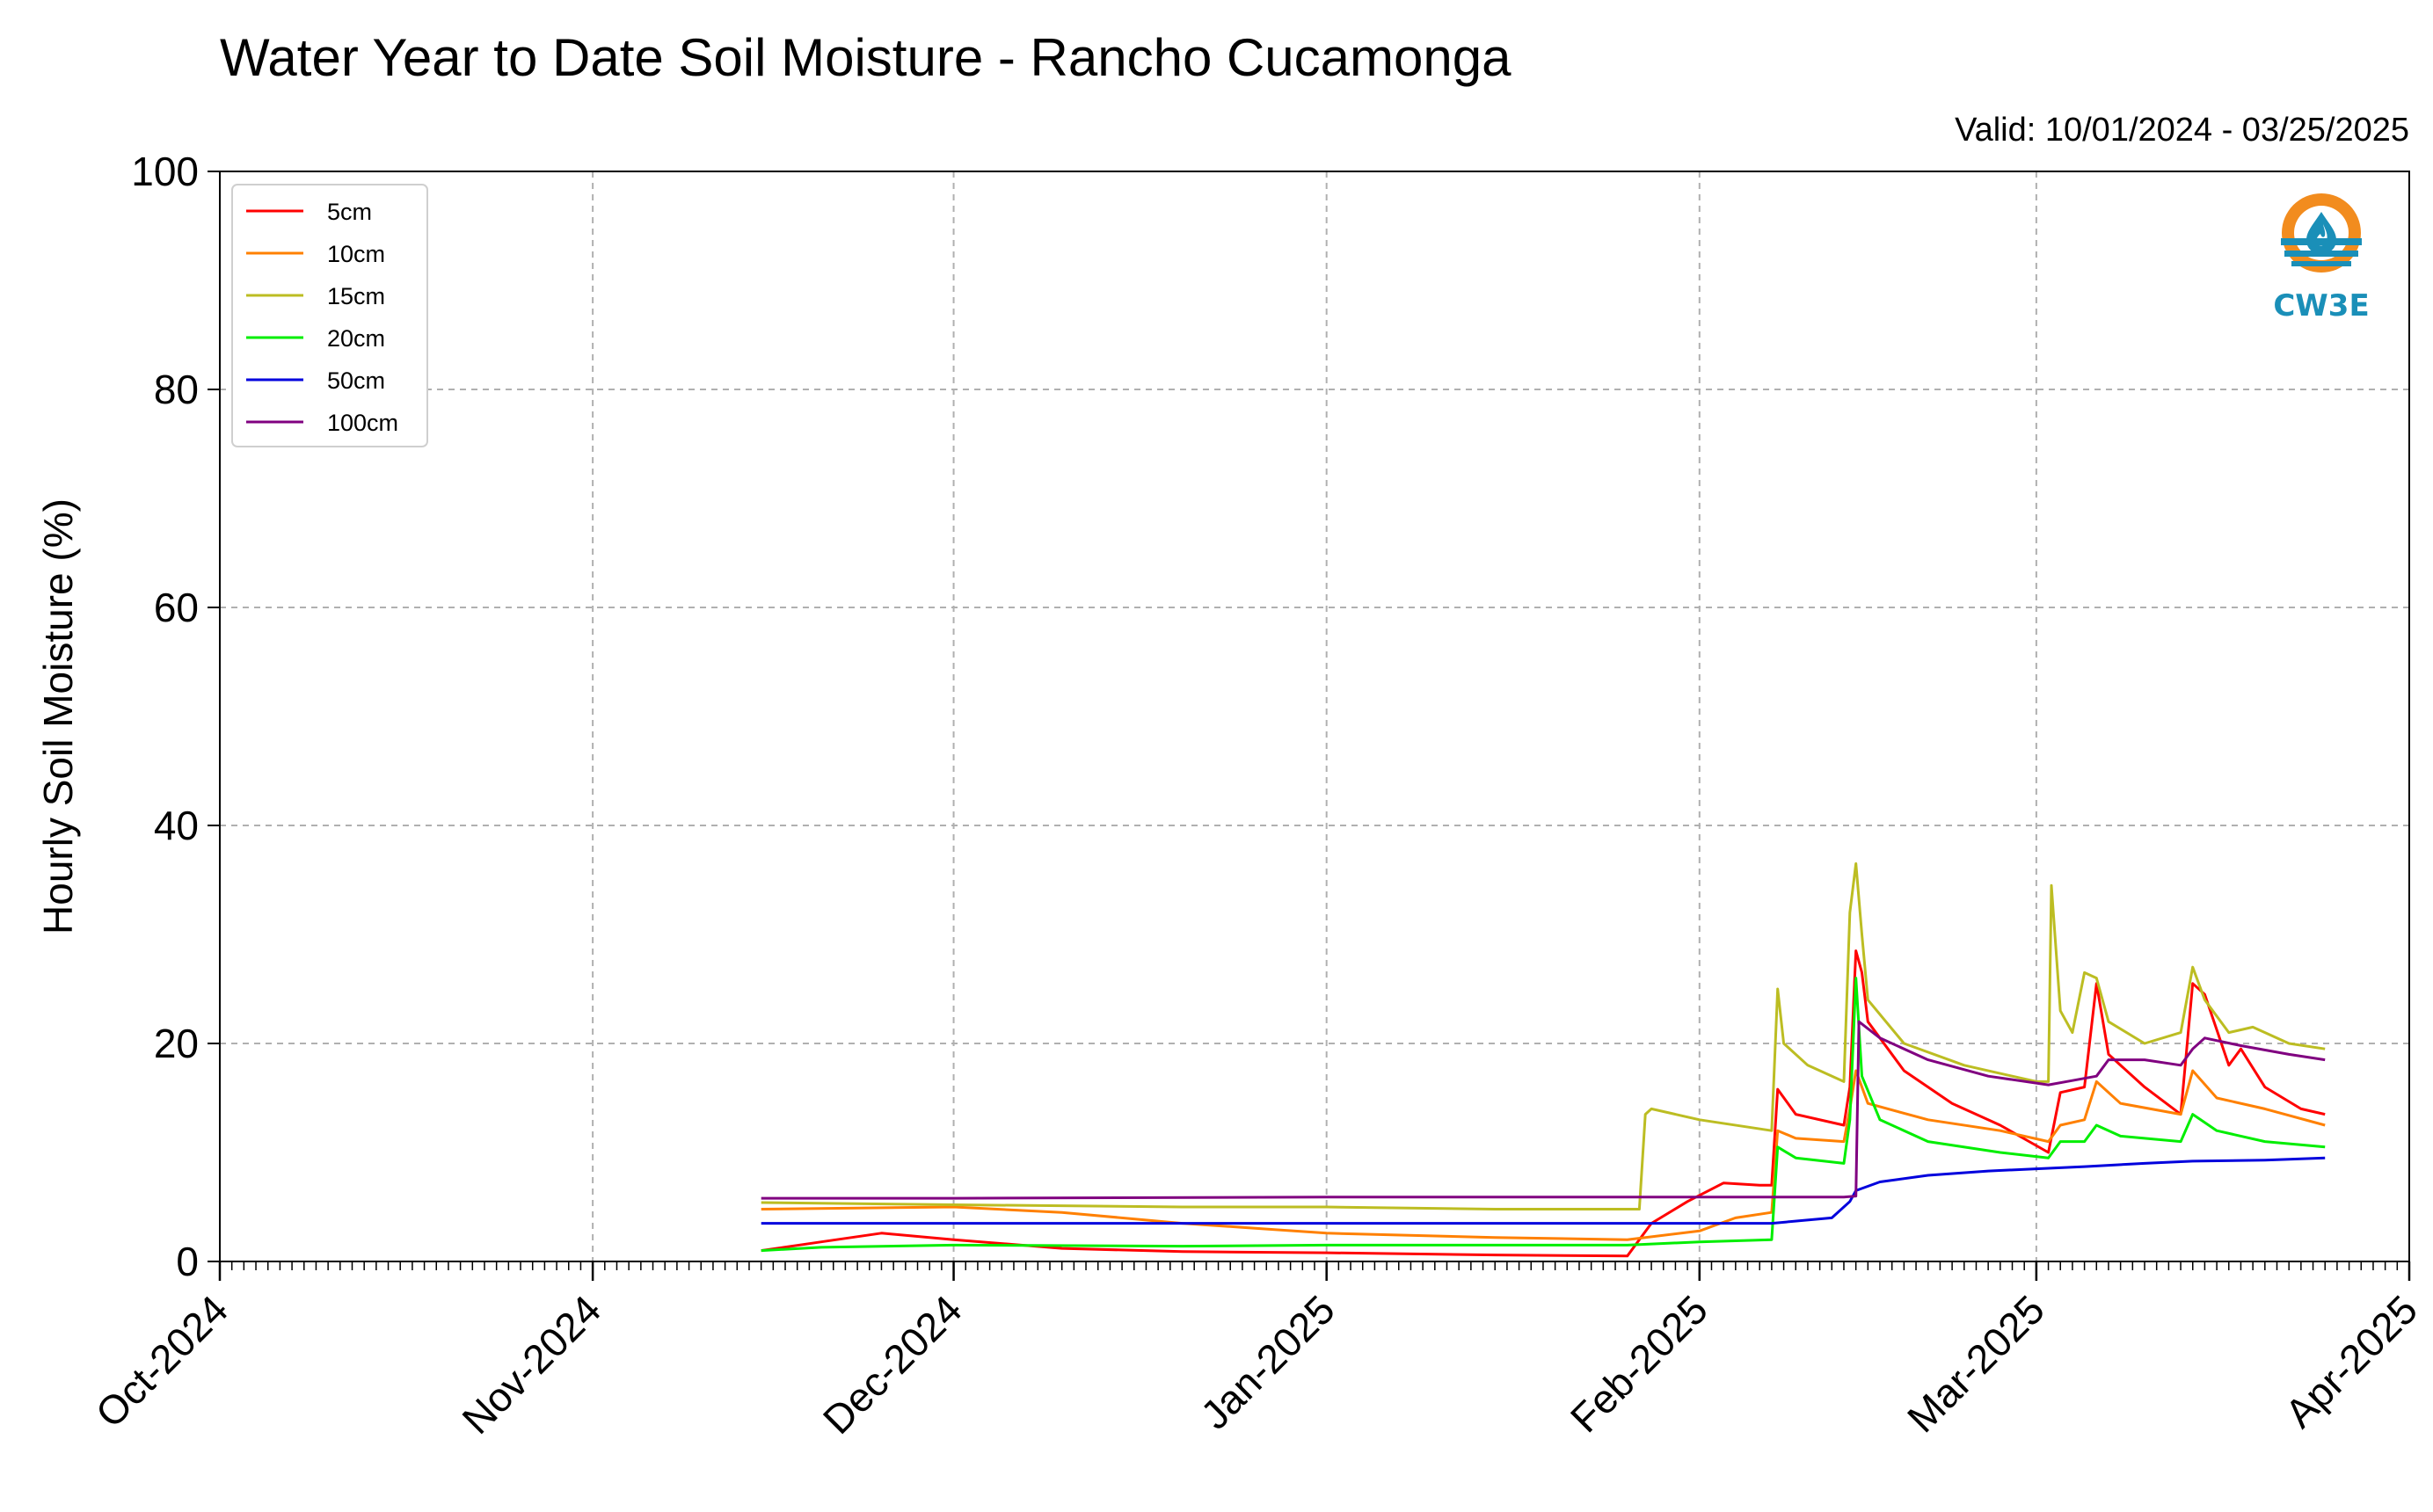 Image resolution: width=2433 pixels, height=1512 pixels. What do you see at coordinates (176, 826) in the screenshot?
I see `y-tick-label: 40` at bounding box center [176, 826].